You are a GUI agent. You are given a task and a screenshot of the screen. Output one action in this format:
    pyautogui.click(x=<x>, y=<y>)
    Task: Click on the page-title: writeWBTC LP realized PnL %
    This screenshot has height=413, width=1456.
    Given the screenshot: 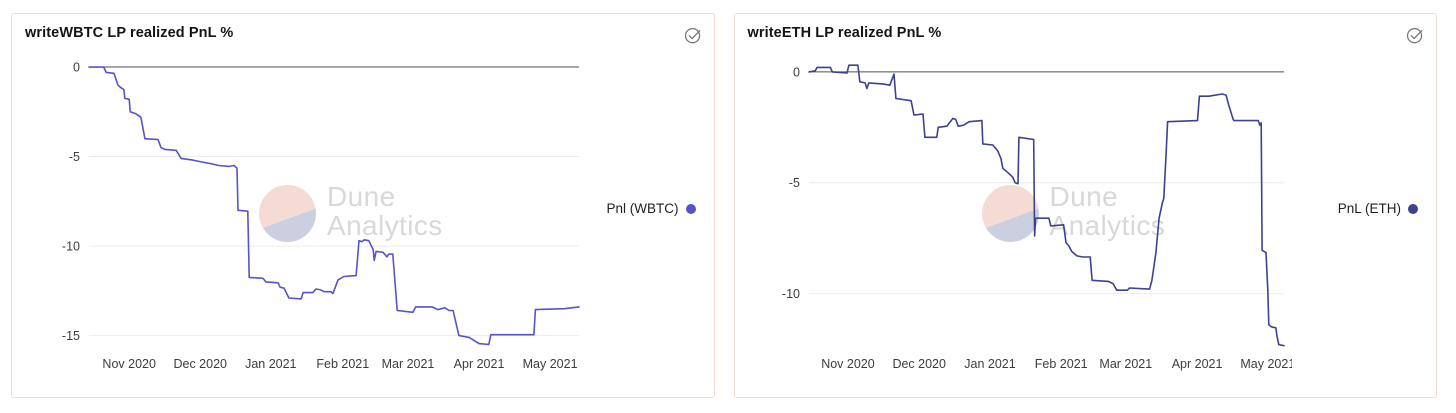 What is the action you would take?
    pyautogui.click(x=129, y=33)
    